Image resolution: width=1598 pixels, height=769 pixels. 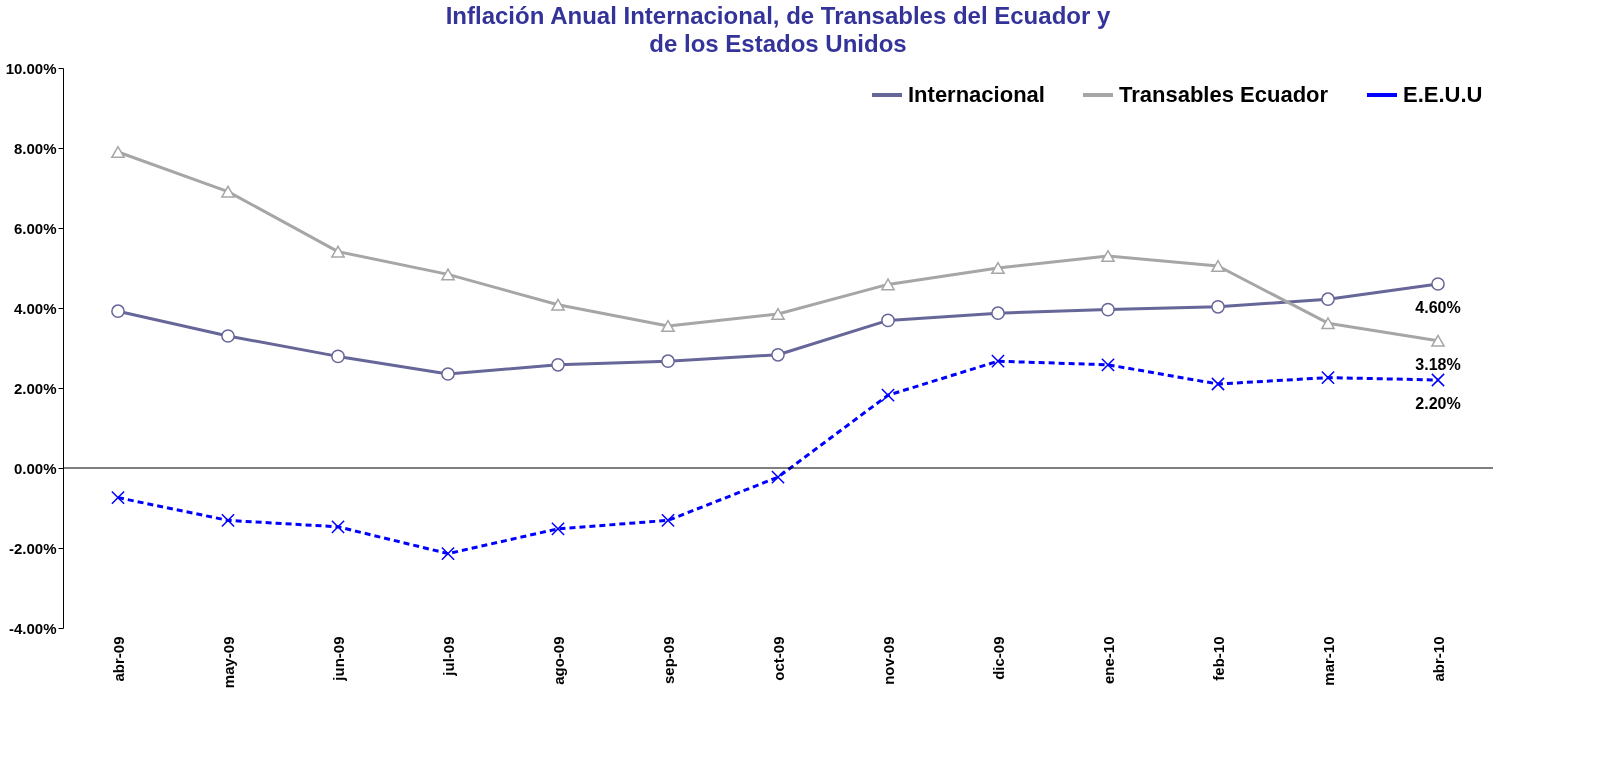 What do you see at coordinates (32, 628) in the screenshot?
I see `y-tick-label: -4.00%` at bounding box center [32, 628].